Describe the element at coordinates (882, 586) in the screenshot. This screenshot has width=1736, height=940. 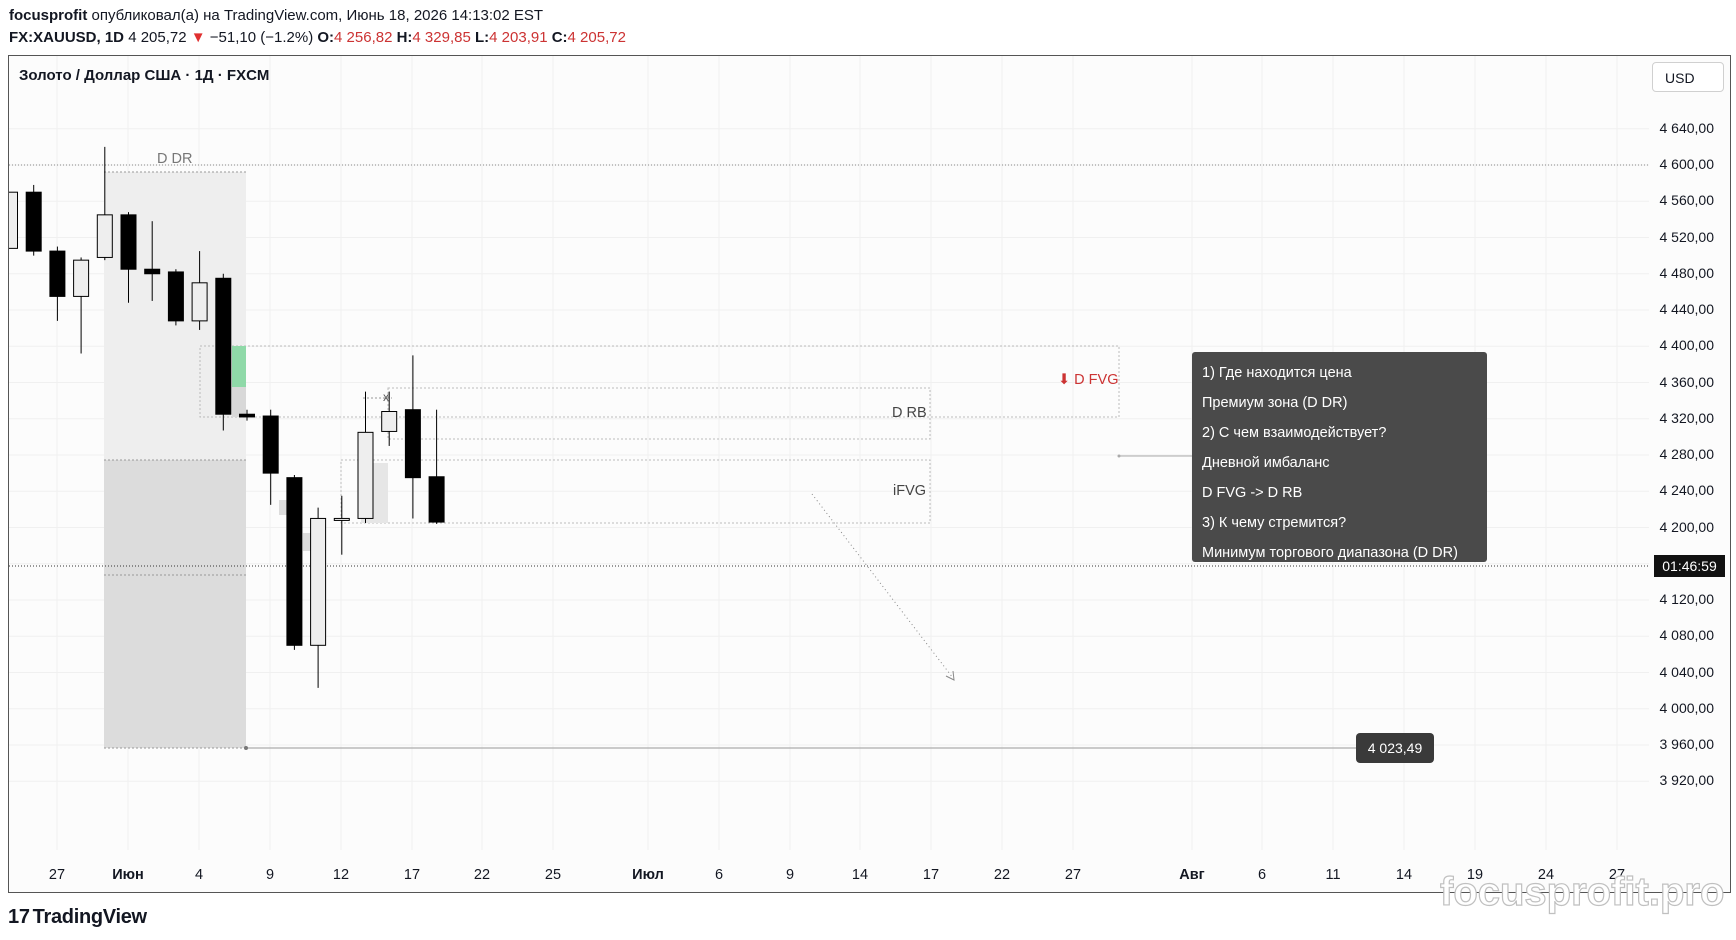
I see `projection-arrow` at that location.